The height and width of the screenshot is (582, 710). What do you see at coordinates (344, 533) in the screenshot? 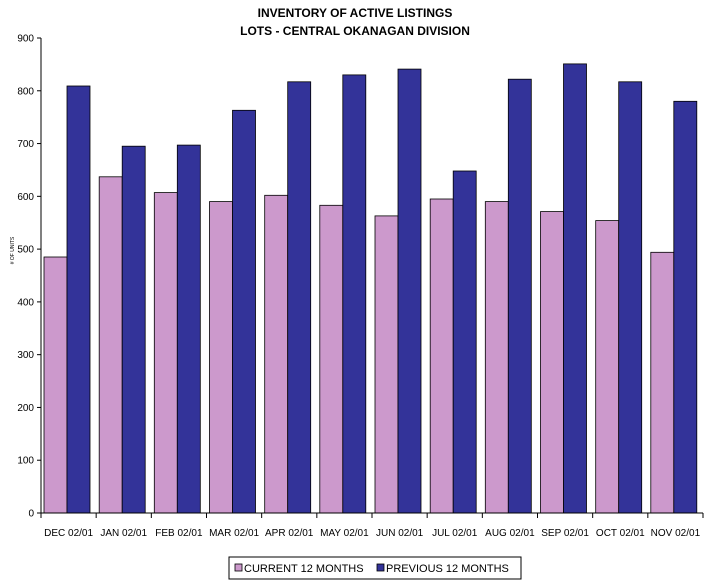
I see `x-tick-label: MAY 02/01` at bounding box center [344, 533].